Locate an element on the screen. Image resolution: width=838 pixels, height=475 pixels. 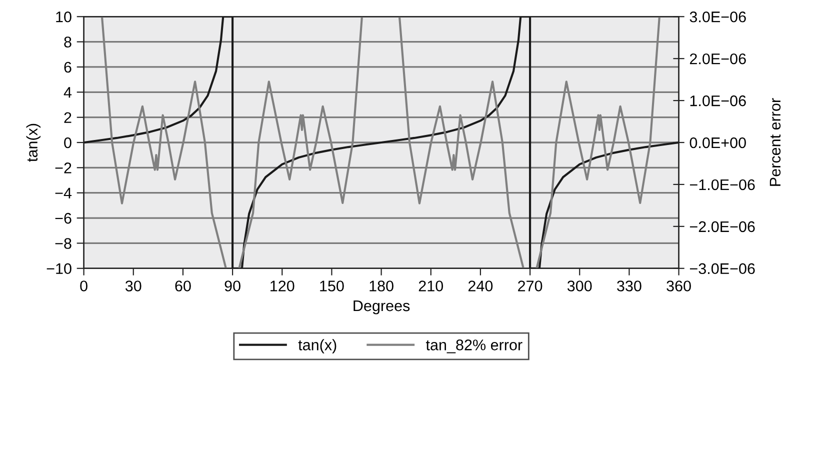
y-tick-label: −8 is located at coordinates (63, 243).